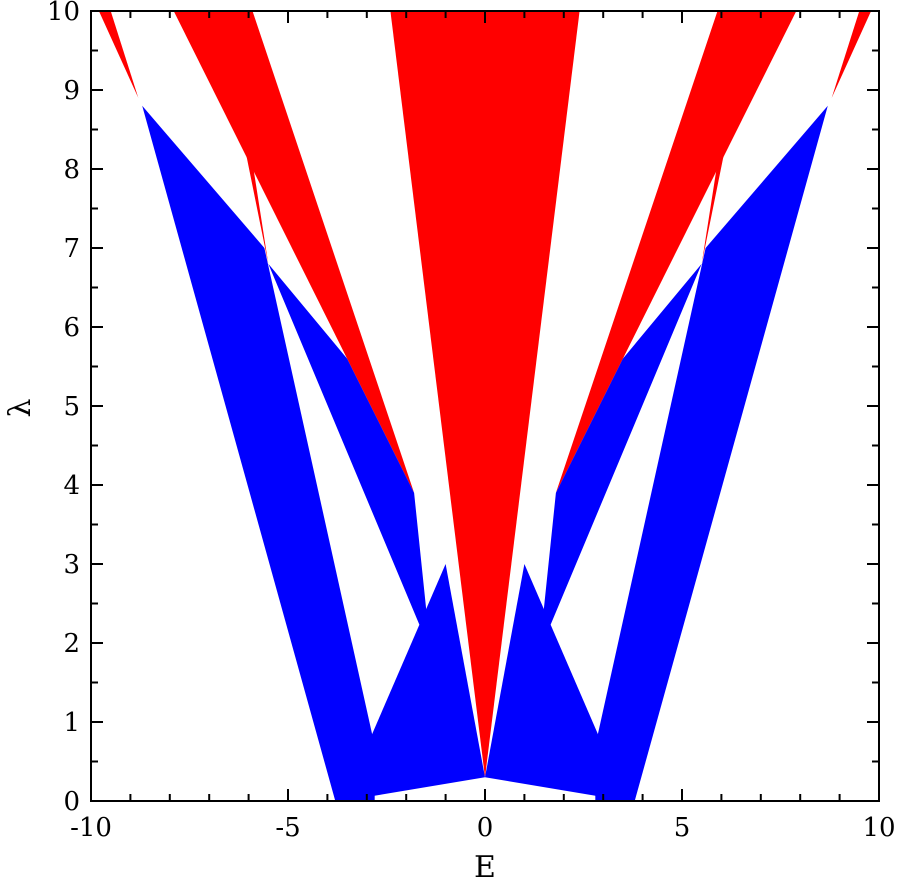  What do you see at coordinates (71, 91) in the screenshot?
I see `y-tick-label: 9` at bounding box center [71, 91].